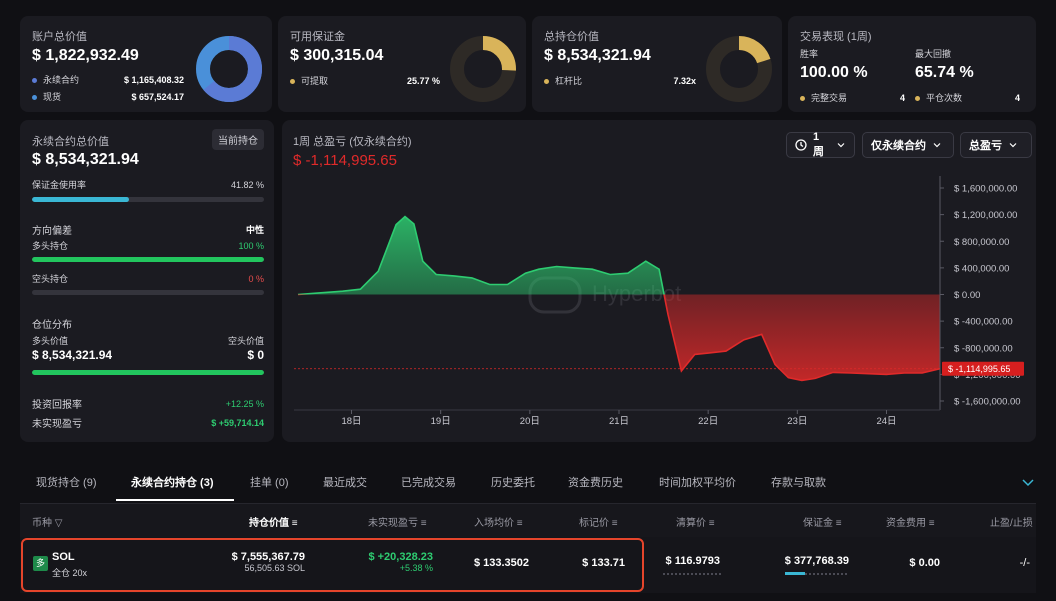  Describe the element at coordinates (987, 402) in the screenshot. I see `y-tick-label: $ -1,600,000.00` at that location.